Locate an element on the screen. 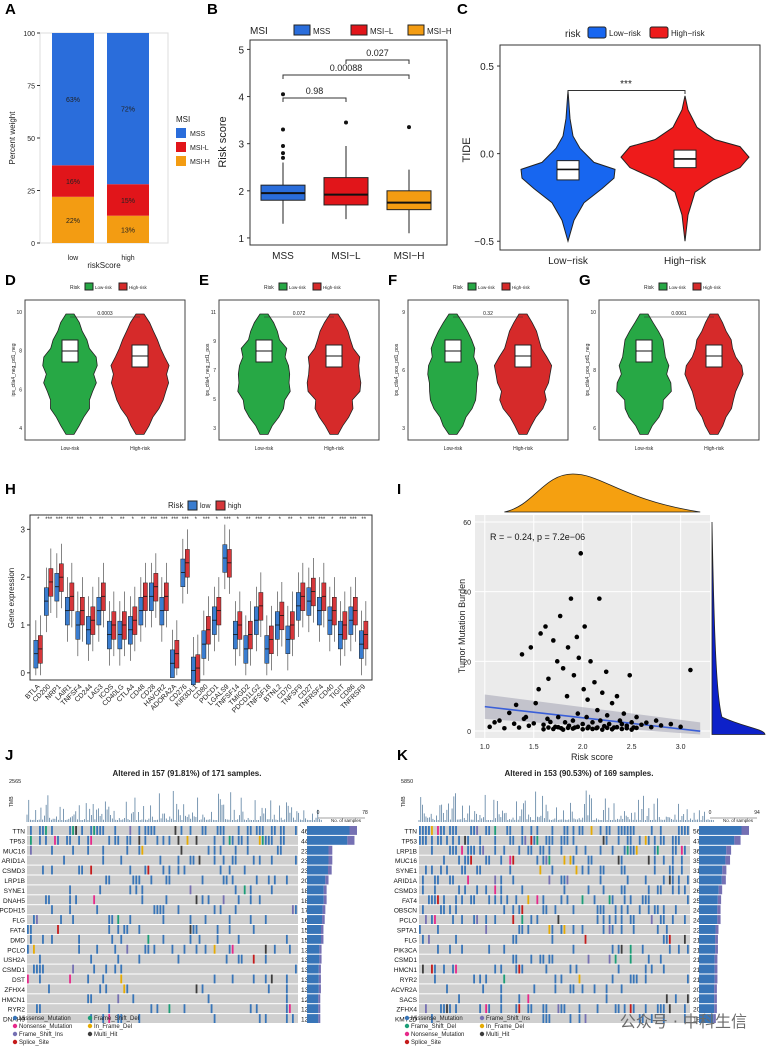 This screenshot has height=1049, width=767. legend-title: MSI is located at coordinates (259, 31).